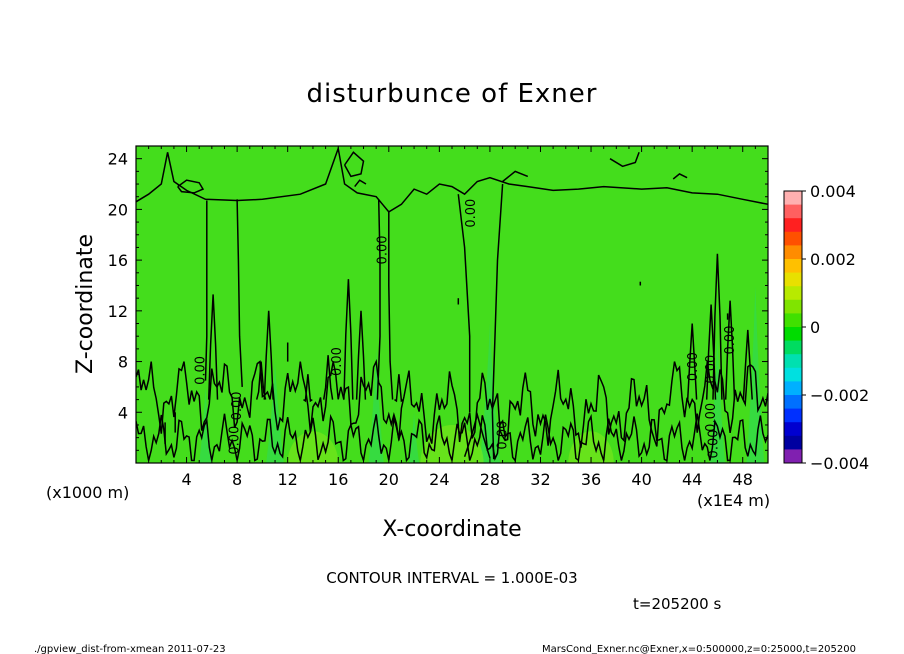  I want to click on x-tick-label: 24, so click(439, 479).